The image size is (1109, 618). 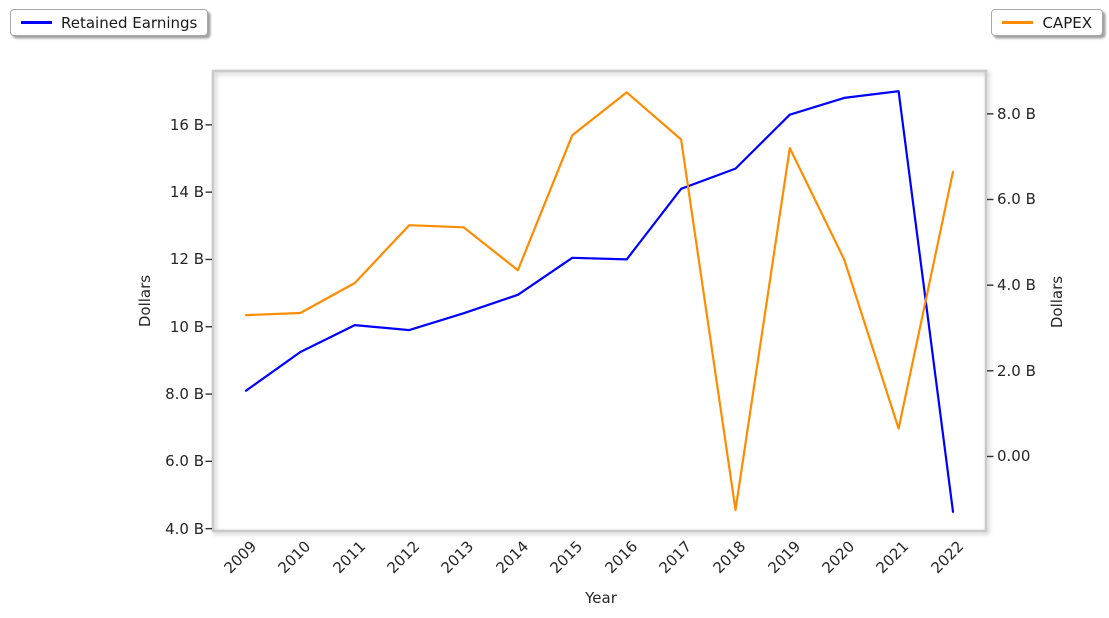 I want to click on y-left-tick-label: 14 B, so click(x=186, y=192).